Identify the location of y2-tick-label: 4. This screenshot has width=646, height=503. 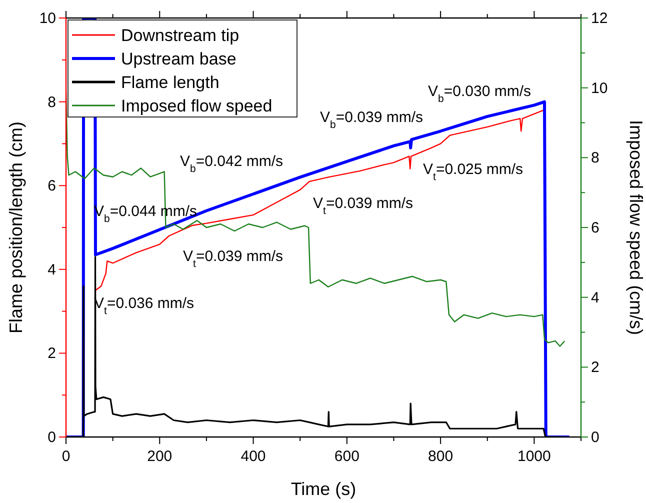
(595, 297).